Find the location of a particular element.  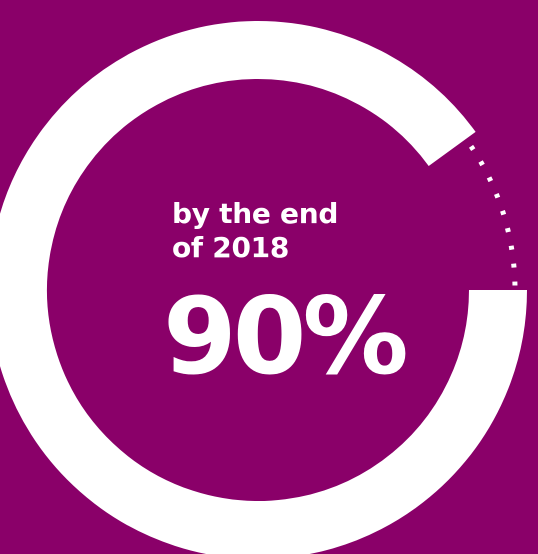

caption: by the end of 2018 is located at coordinates (255, 231).